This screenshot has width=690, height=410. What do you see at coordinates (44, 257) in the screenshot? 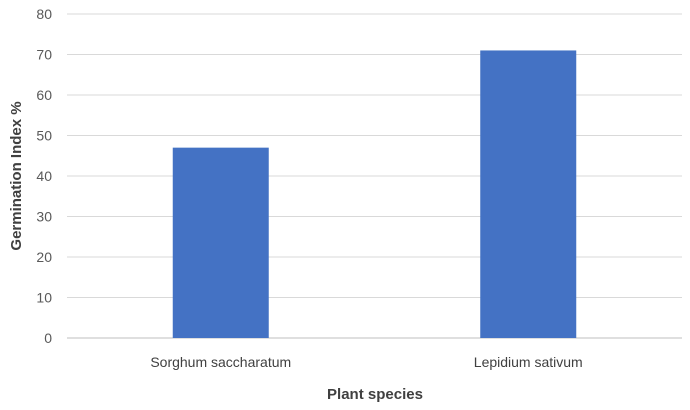
I see `y-tick-label: 20` at bounding box center [44, 257].